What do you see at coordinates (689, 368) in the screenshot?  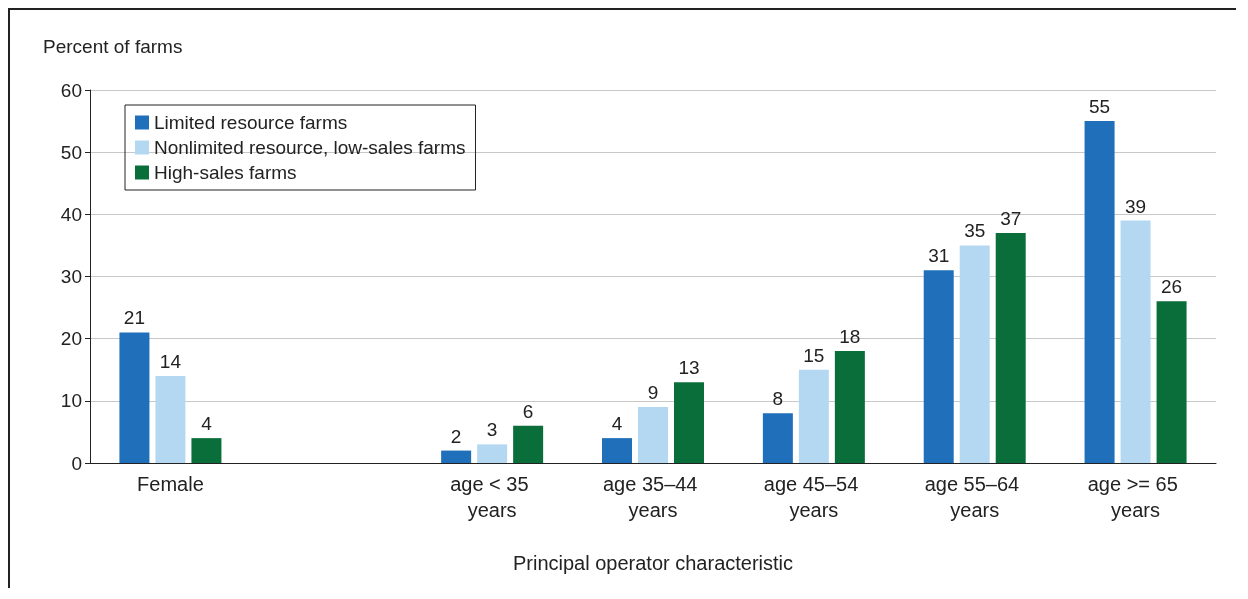 I see `data-label: 13` at bounding box center [689, 368].